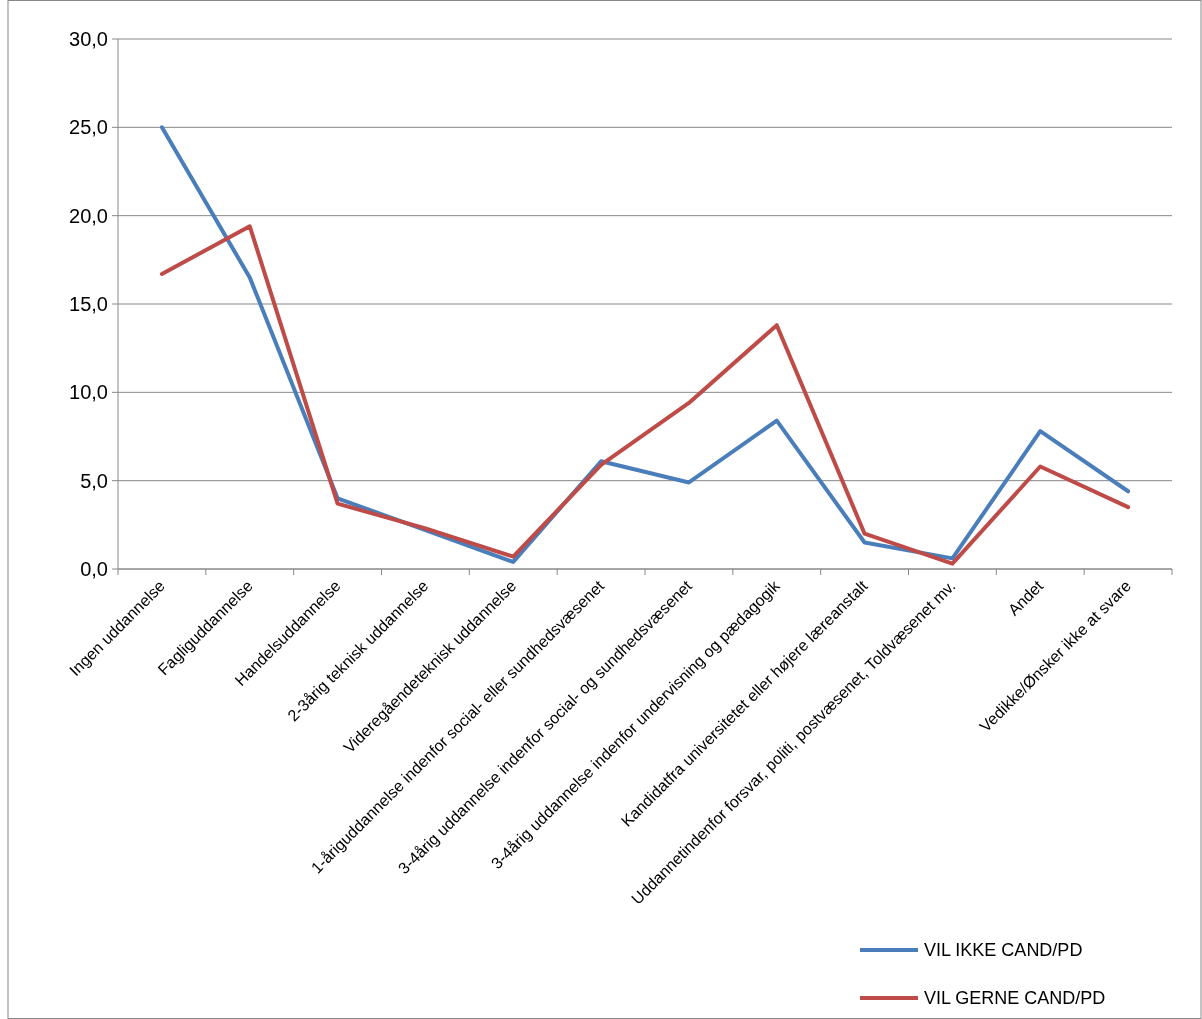 The image size is (1202, 1019). I want to click on y-tick-label: 30,0, so click(88, 39).